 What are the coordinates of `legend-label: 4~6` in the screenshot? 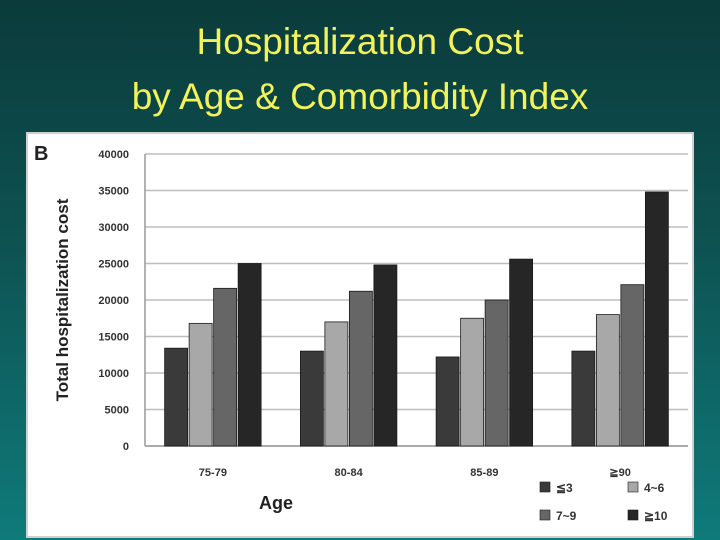 It's located at (654, 488).